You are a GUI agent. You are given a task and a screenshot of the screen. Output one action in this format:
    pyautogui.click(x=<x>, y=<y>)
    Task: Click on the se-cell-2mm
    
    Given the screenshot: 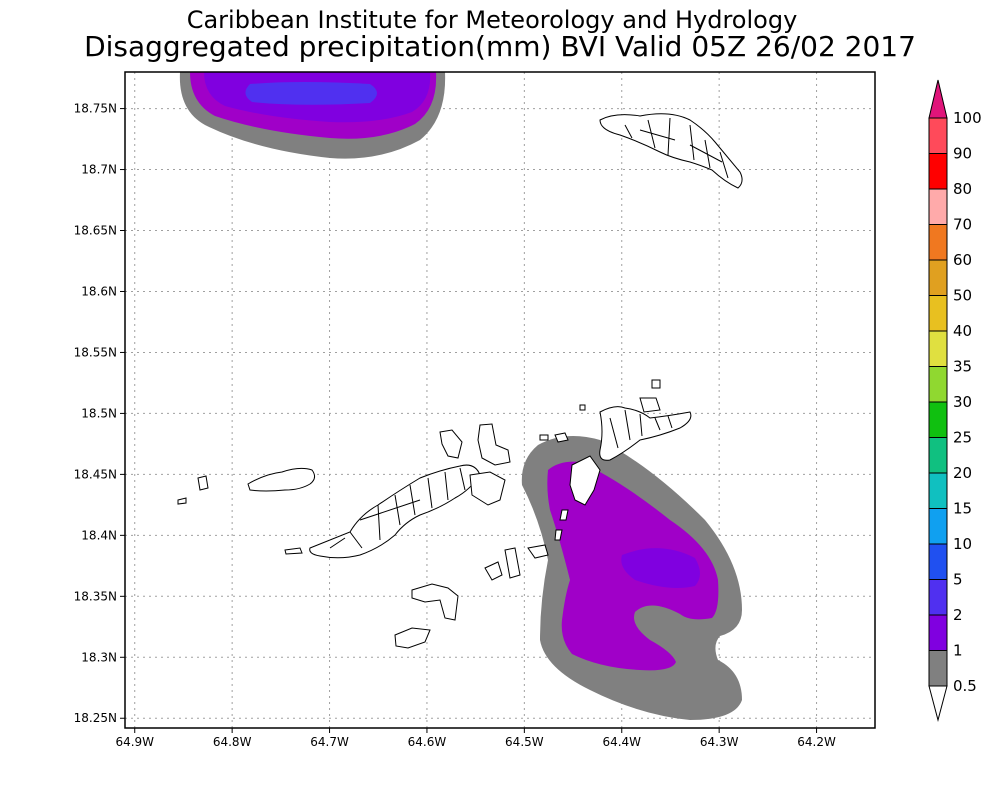 What is the action you would take?
    pyautogui.click(x=660, y=568)
    